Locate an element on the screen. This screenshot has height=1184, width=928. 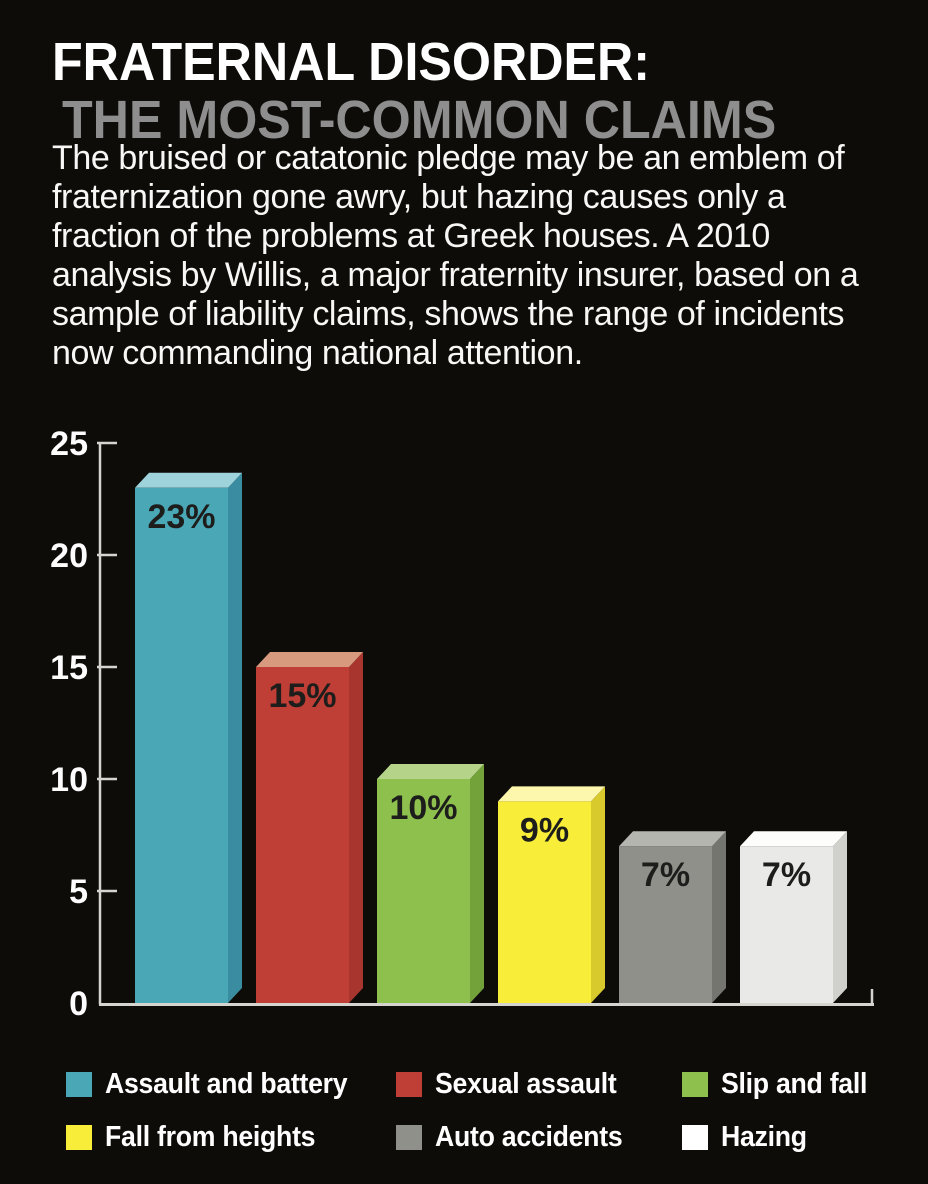
bar-top-sexual-assault is located at coordinates (309, 659).